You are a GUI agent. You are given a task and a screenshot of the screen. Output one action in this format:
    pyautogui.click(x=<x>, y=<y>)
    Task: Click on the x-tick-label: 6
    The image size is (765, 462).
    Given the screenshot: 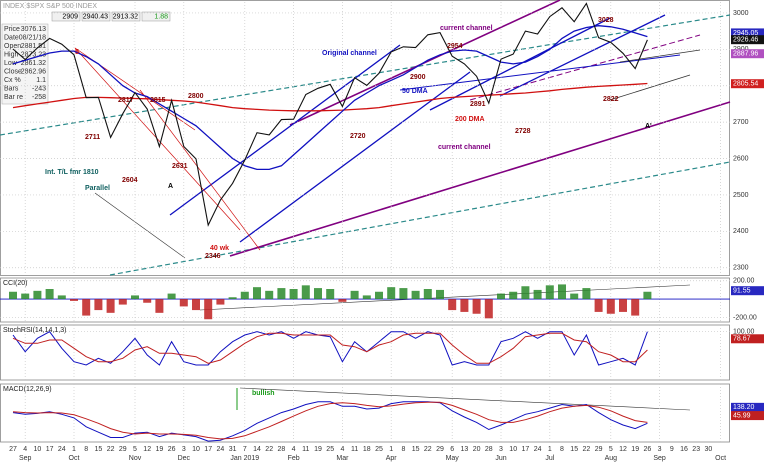 What is the action you would take?
    pyautogui.click(x=452, y=449)
    